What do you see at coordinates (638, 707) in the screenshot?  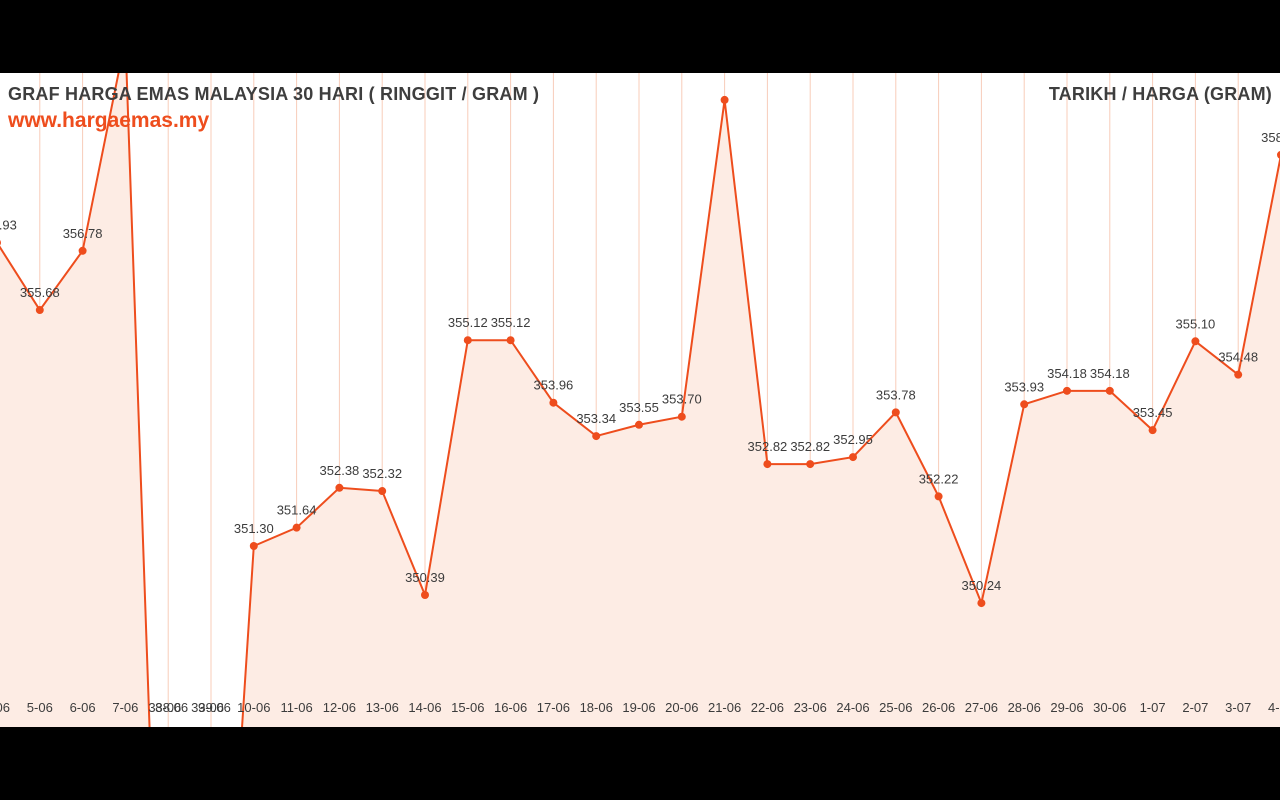 I see `date-tick-label: 19-06` at bounding box center [638, 707].